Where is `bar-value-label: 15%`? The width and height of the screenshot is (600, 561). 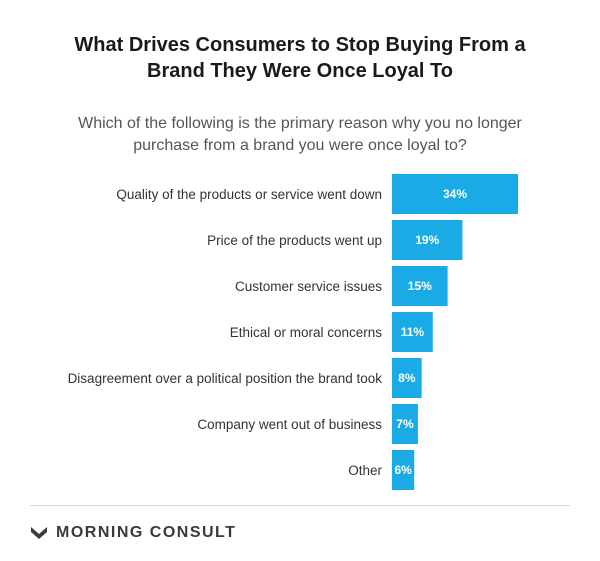 bar-value-label: 15% is located at coordinates (420, 286).